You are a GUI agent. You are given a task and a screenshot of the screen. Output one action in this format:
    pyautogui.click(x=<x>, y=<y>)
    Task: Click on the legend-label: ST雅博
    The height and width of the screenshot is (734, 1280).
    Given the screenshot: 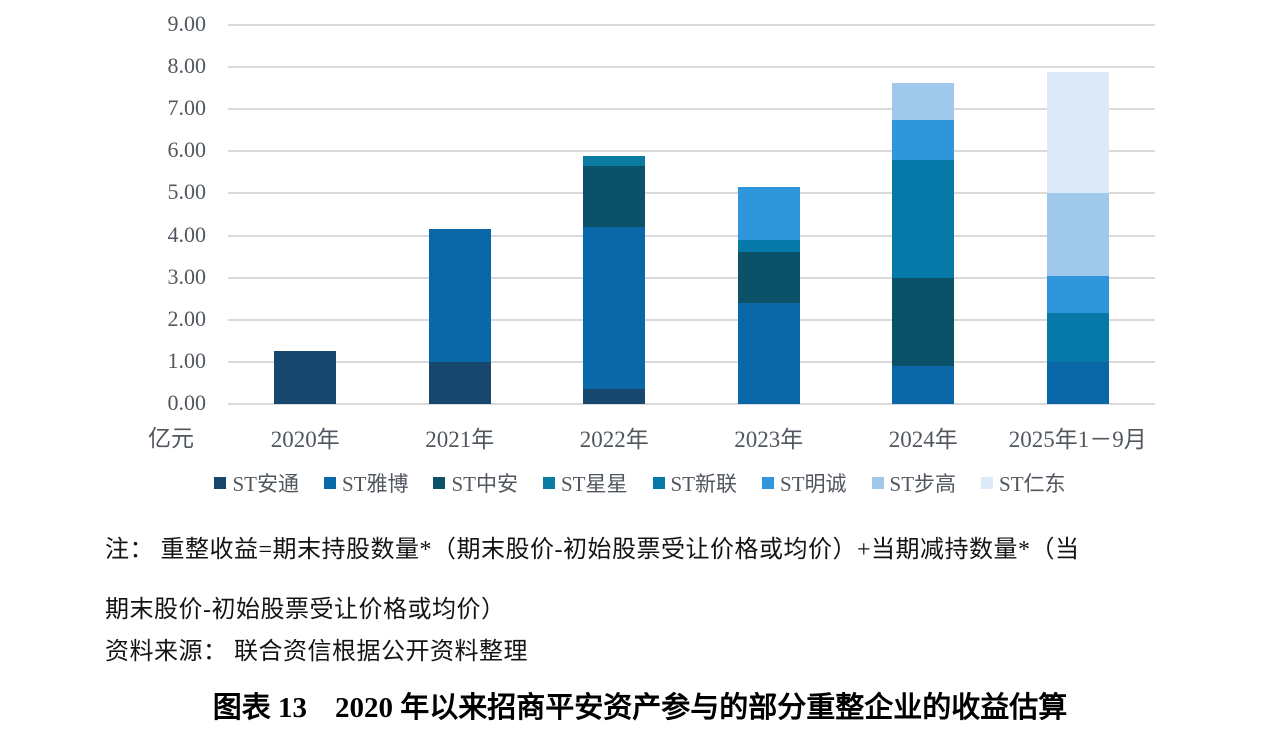 What is the action you would take?
    pyautogui.click(x=375, y=484)
    